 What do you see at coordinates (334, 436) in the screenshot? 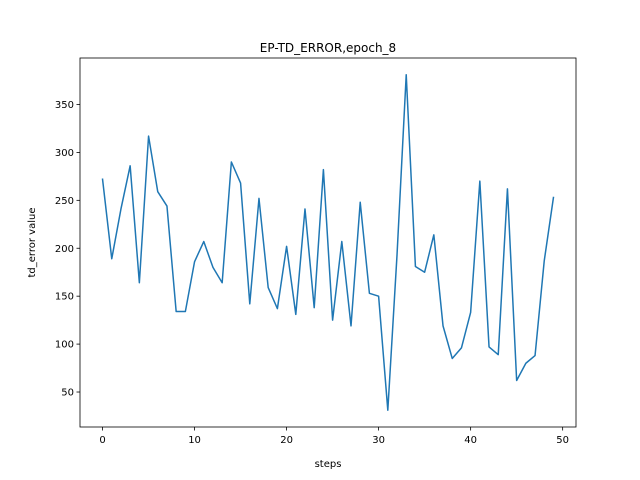
I see `x-axis-ticks: 0 10 20 30 40 50` at bounding box center [334, 436].